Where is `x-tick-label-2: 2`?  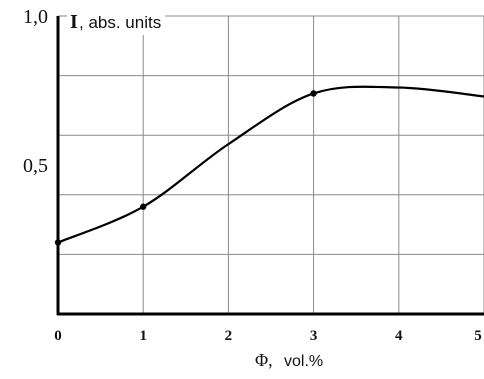
x-tick-label-2: 2 is located at coordinates (229, 336).